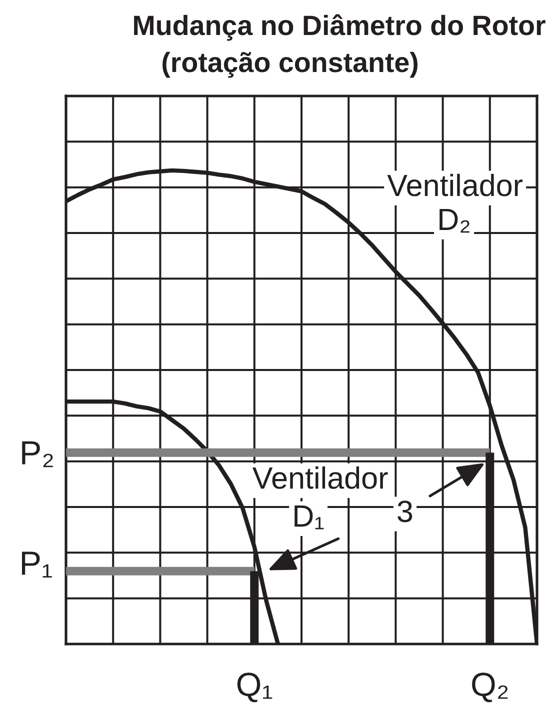 The width and height of the screenshot is (549, 708). Describe the element at coordinates (340, 27) in the screenshot. I see `chart-title: Mudança no Diâmetro do Rotor` at that location.